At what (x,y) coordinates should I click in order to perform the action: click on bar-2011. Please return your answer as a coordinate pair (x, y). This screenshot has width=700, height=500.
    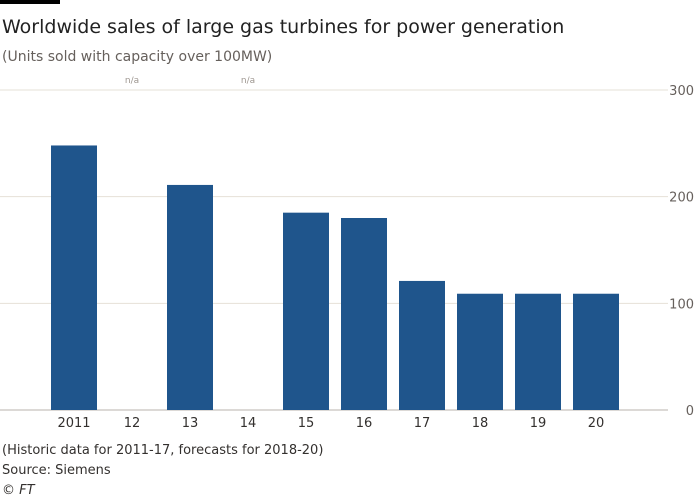
    Looking at the image, I should click on (74, 277).